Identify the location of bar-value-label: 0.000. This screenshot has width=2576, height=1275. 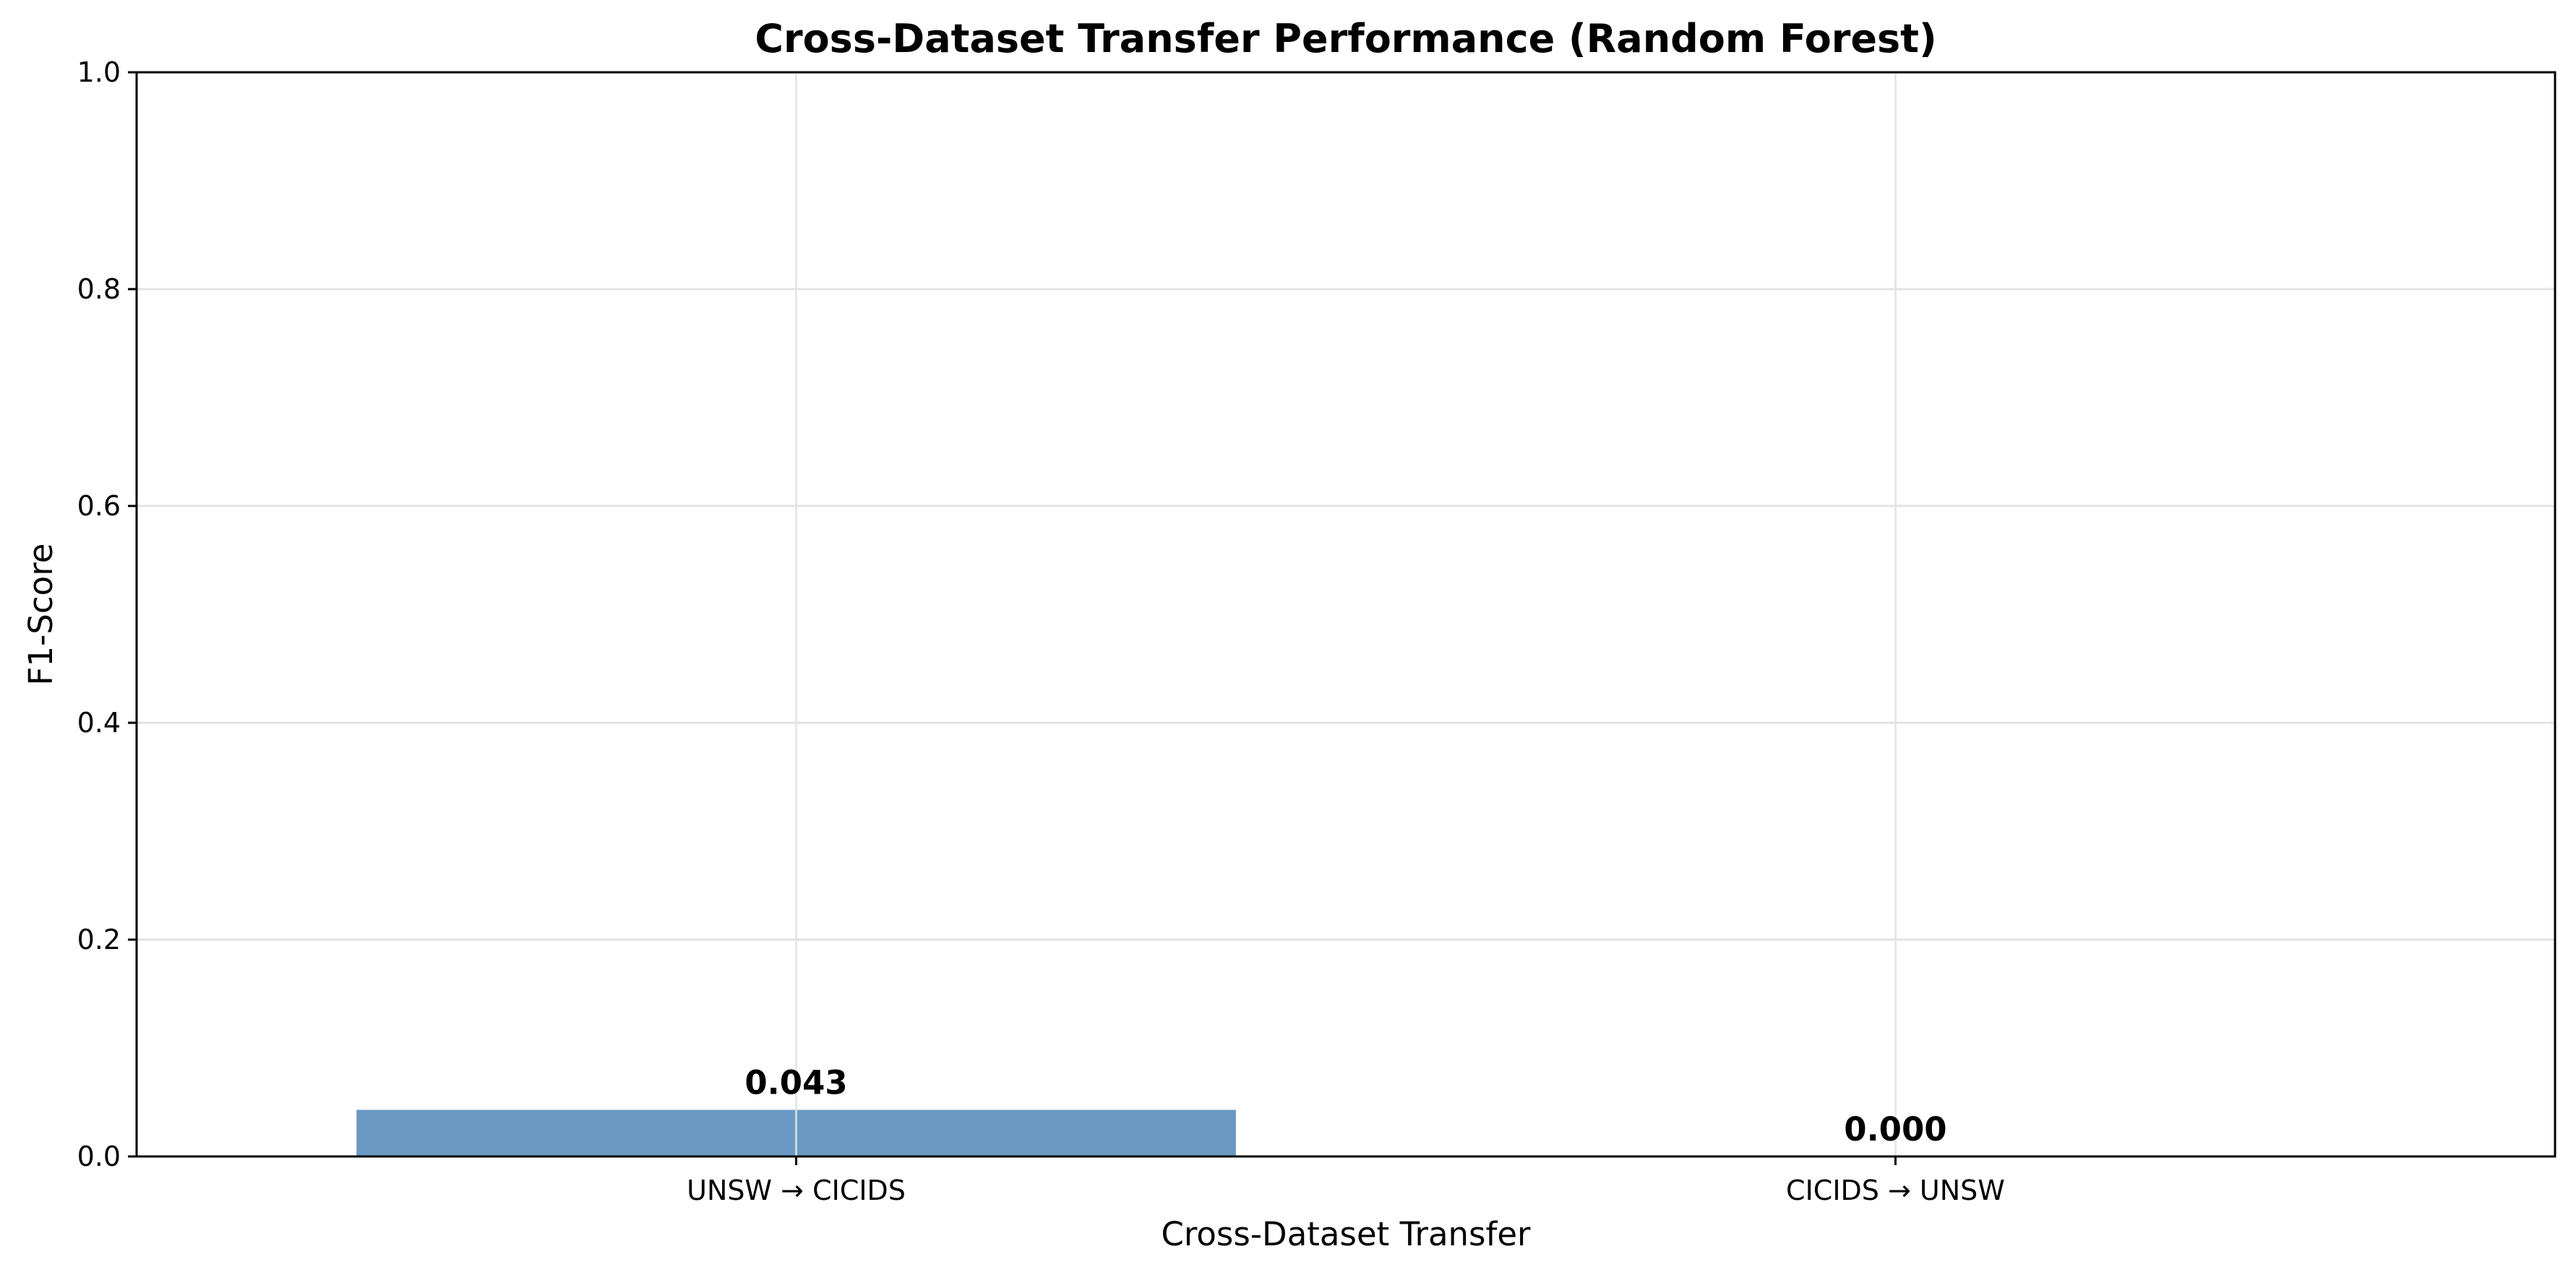
(1895, 1129).